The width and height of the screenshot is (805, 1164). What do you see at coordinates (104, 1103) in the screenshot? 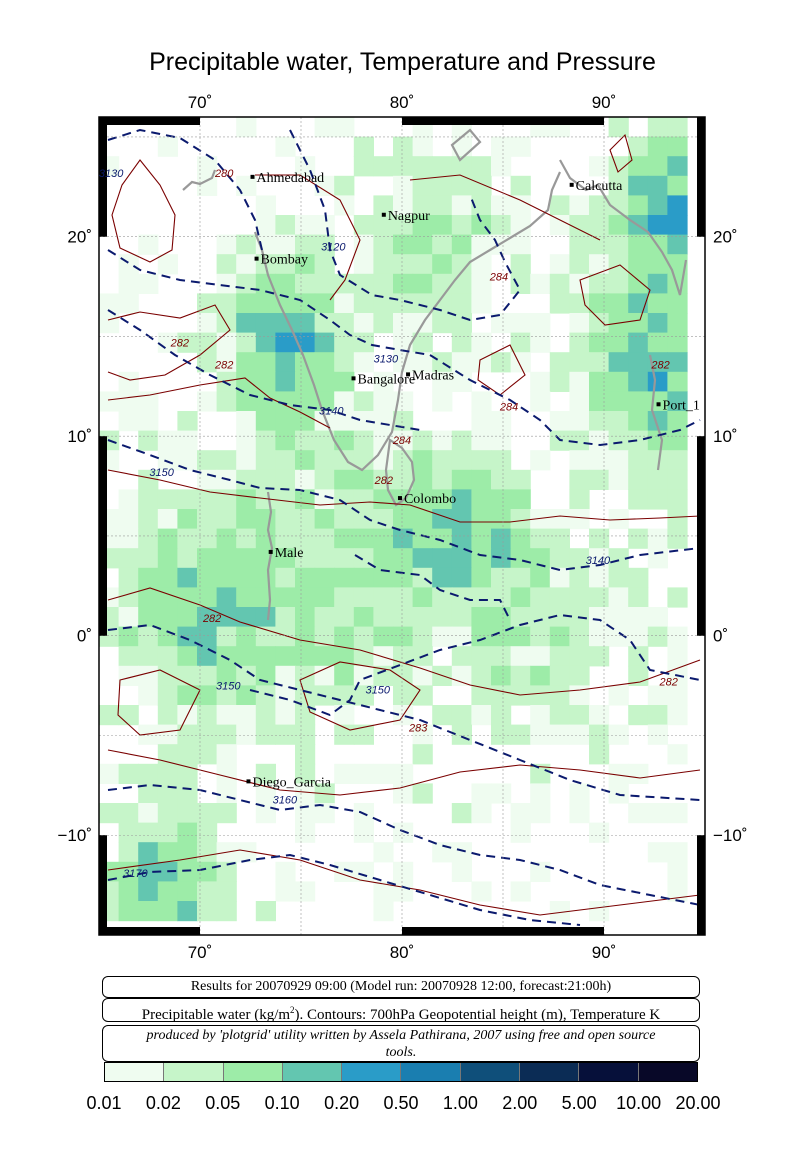
I see `colorbar-label: 0.01` at bounding box center [104, 1103].